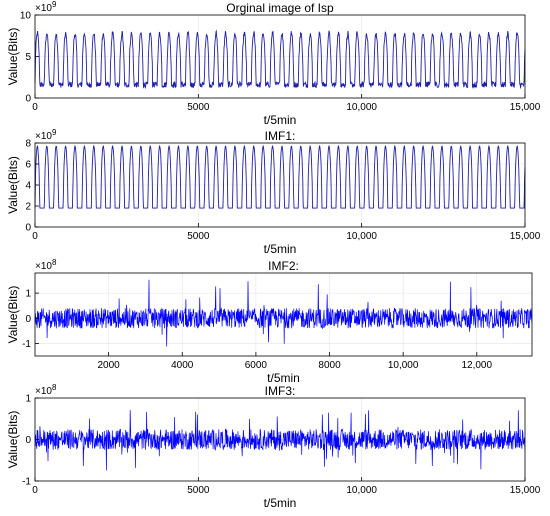  I want to click on y-tick-label: 2, so click(28, 207).